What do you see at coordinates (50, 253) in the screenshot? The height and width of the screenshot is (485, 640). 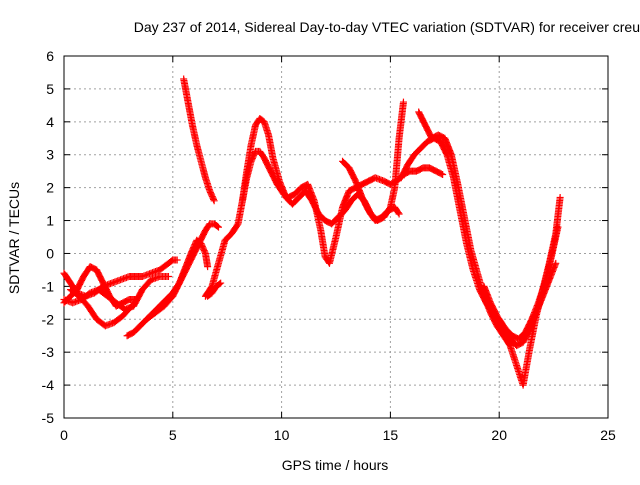 I see `y-tick-label: 0` at bounding box center [50, 253].